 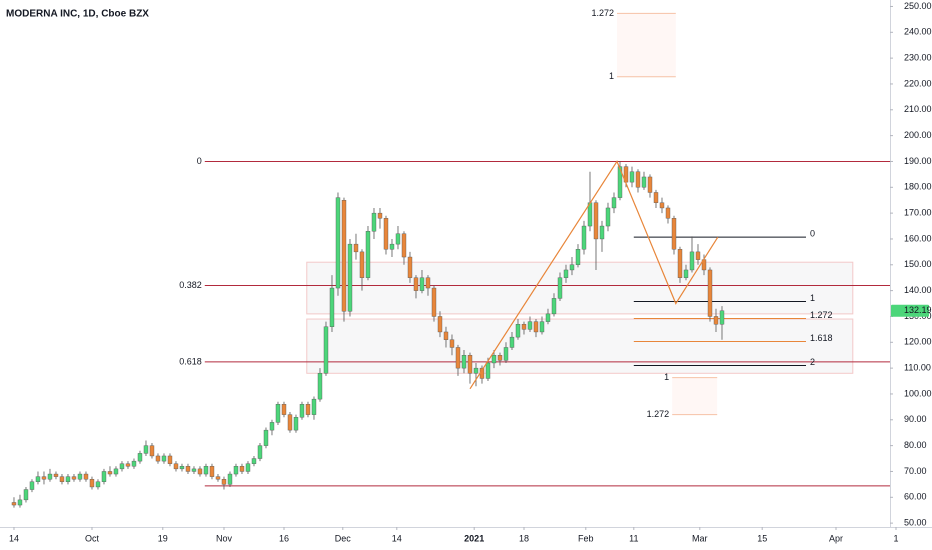 I want to click on x-tick-label: Oct, so click(x=92, y=538).